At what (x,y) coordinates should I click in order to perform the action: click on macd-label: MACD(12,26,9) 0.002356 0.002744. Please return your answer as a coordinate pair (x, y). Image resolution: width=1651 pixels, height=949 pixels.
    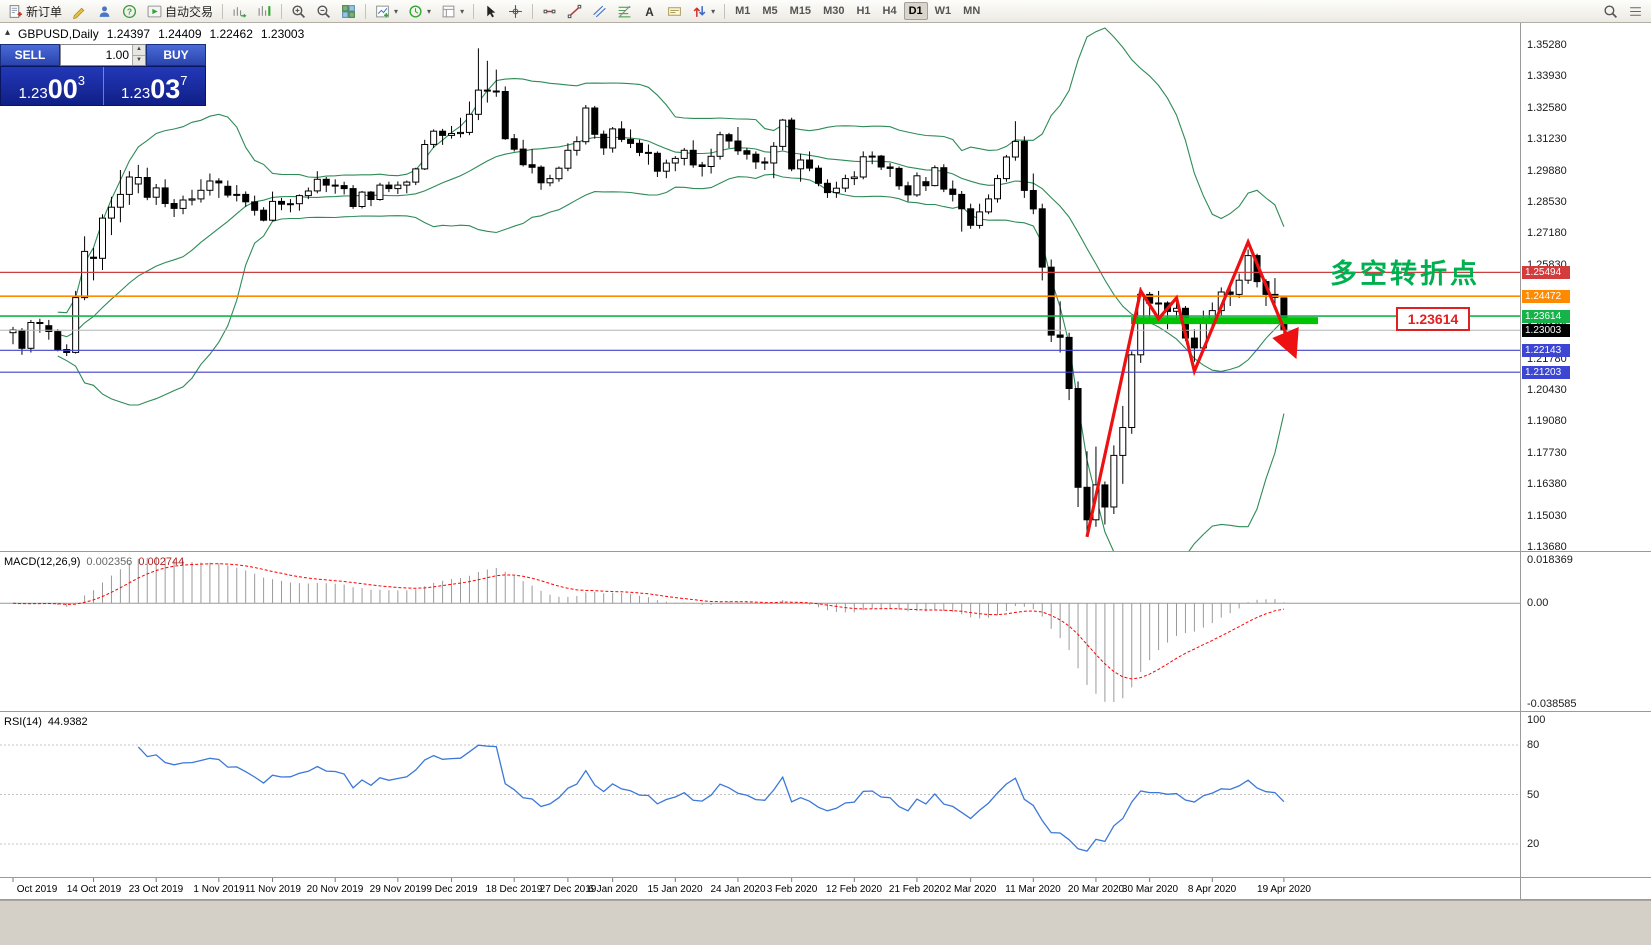
    Looking at the image, I should click on (94, 562).